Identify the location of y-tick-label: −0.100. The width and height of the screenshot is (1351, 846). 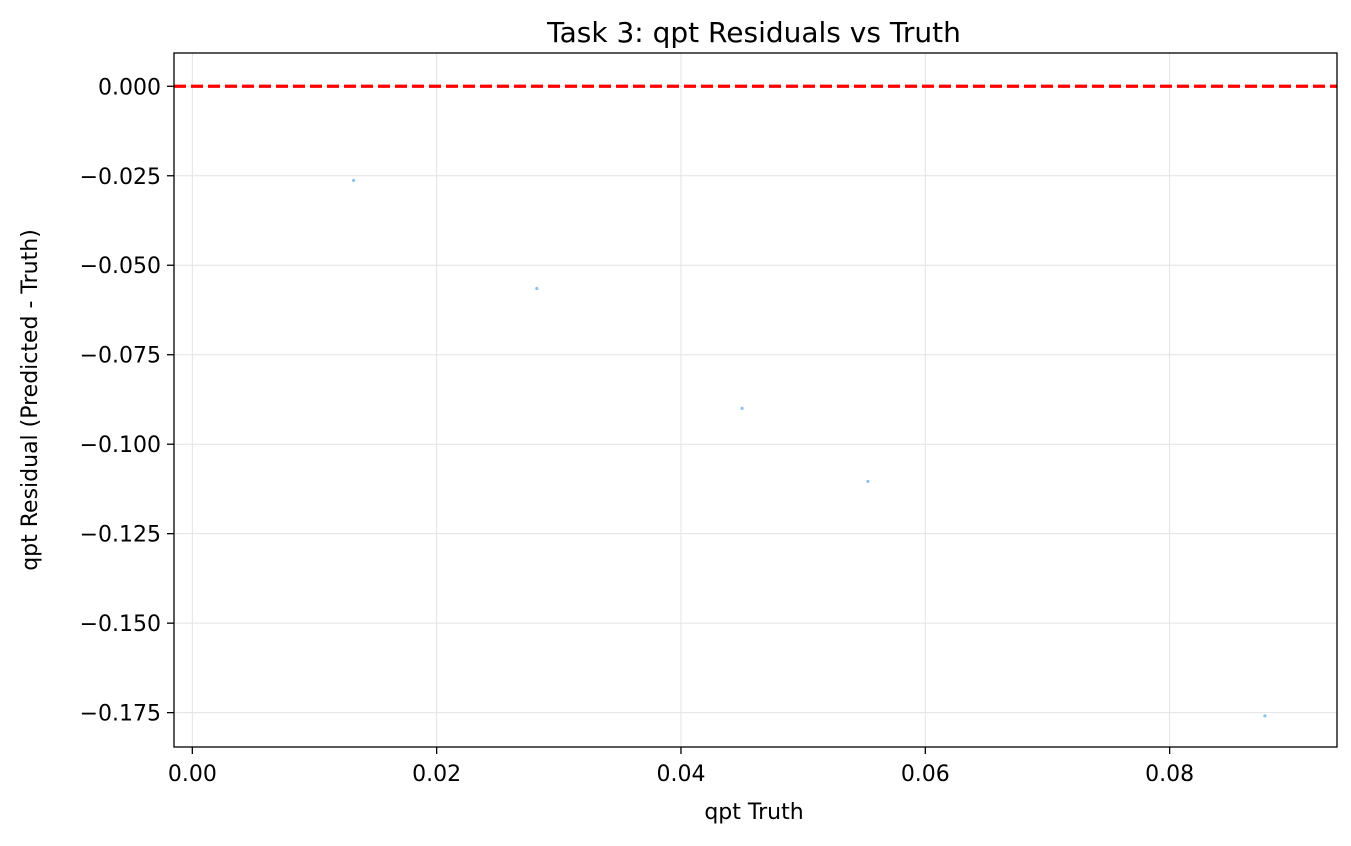
(120, 445).